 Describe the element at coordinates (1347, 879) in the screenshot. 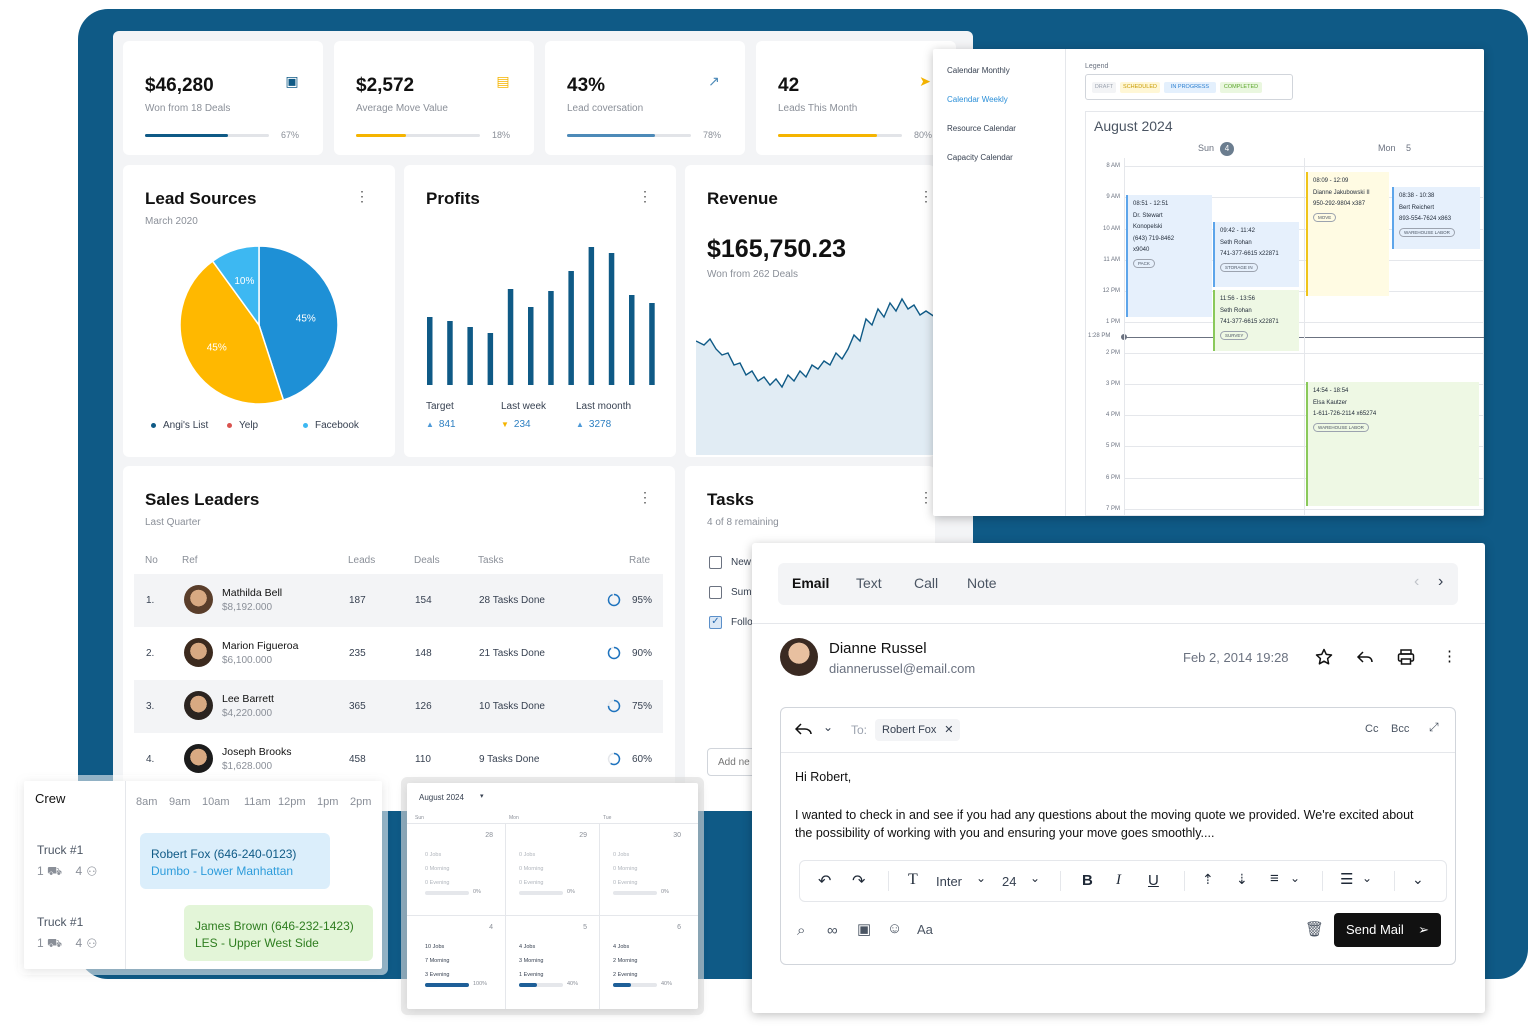

I see `list-icon: ☰` at that location.